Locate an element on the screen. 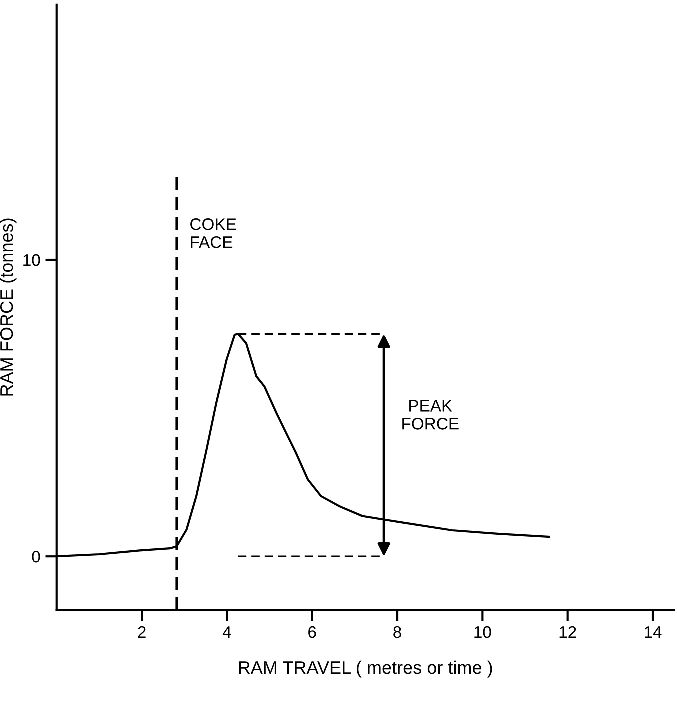 The width and height of the screenshot is (677, 706). y-tick-label: 0 is located at coordinates (36, 557).